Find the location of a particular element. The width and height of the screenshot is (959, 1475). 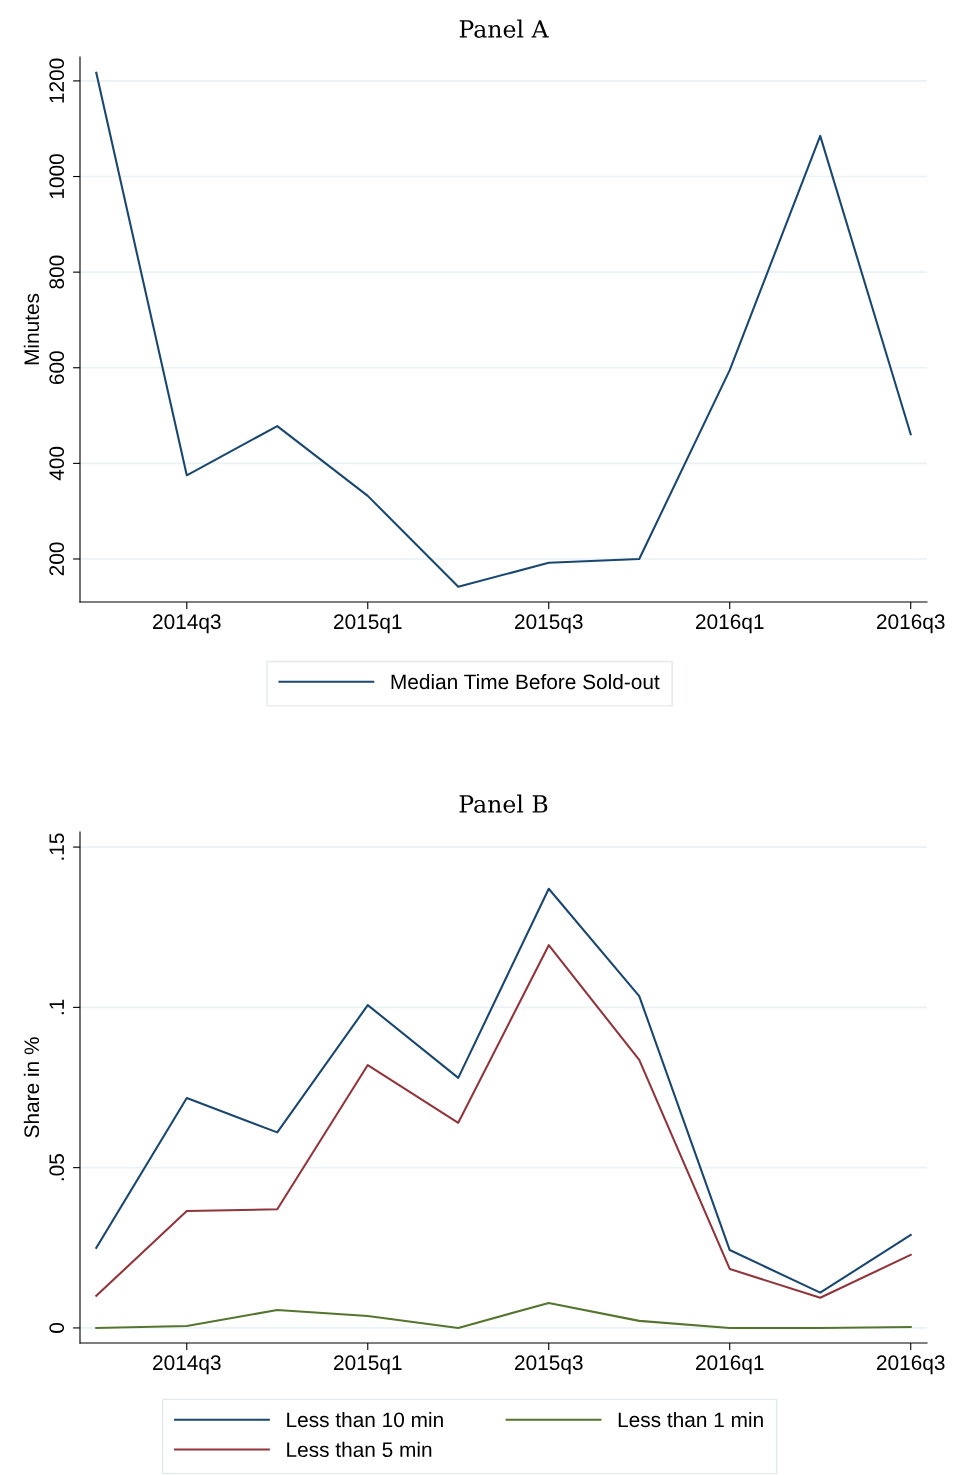

y-tick-label: .15 is located at coordinates (57, 846).